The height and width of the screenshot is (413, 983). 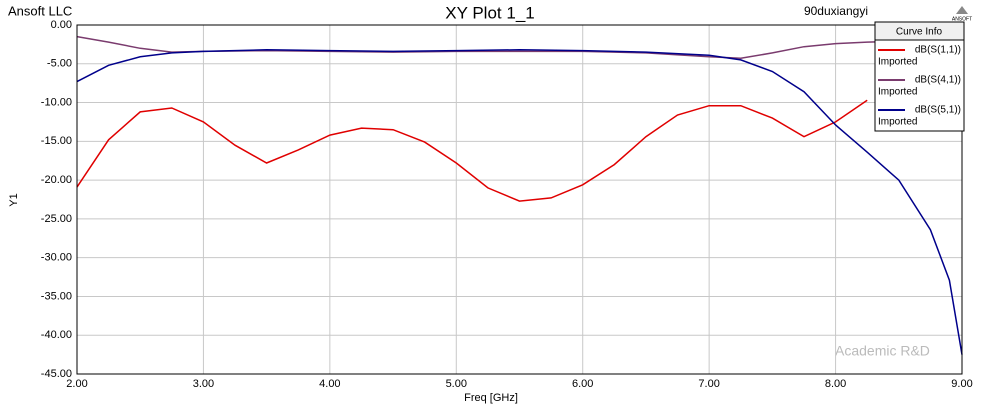 I want to click on company-label: Ansoft LLC, so click(x=40, y=10).